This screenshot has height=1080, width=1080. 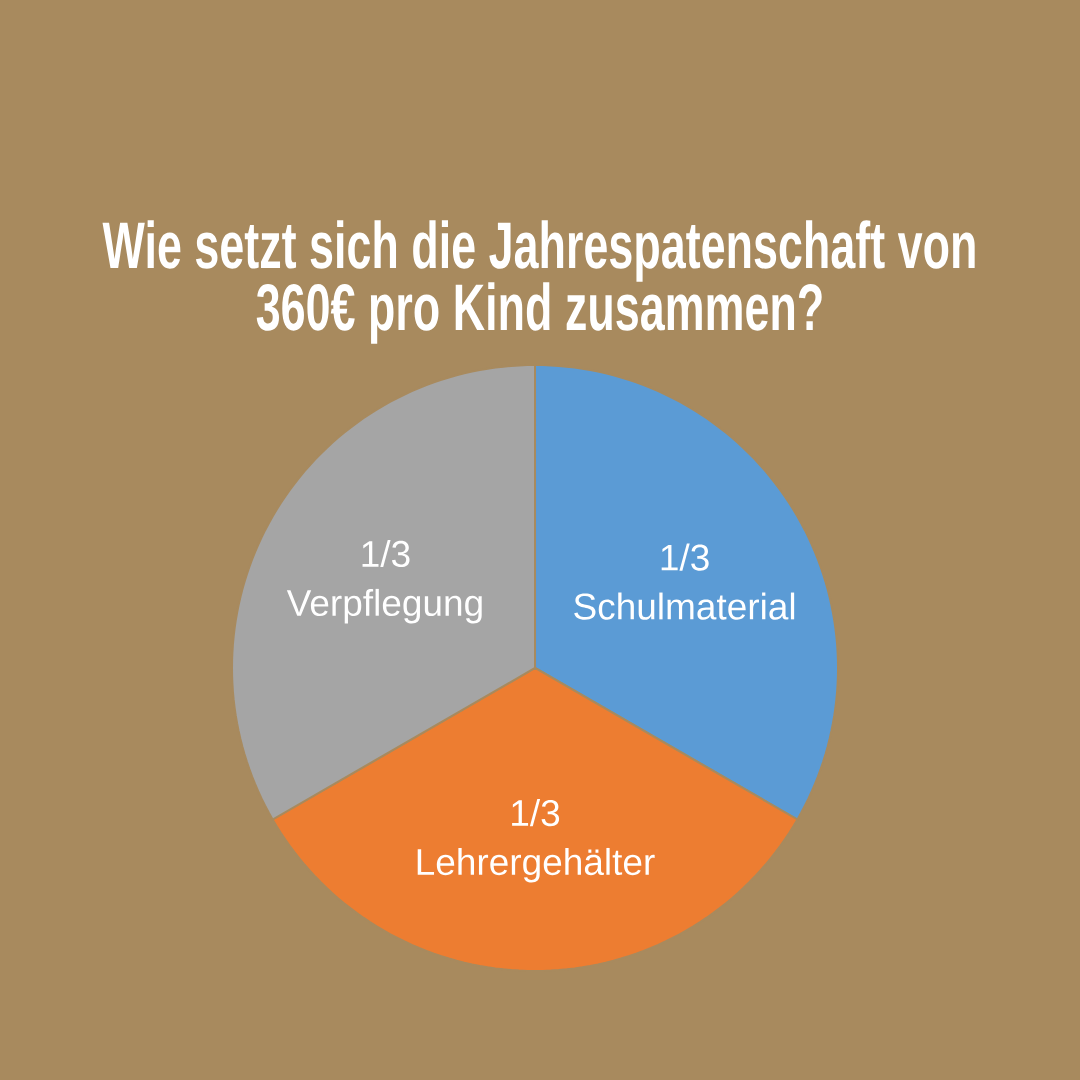 What do you see at coordinates (384, 606) in the screenshot?
I see `slice-label: Verpflegung` at bounding box center [384, 606].